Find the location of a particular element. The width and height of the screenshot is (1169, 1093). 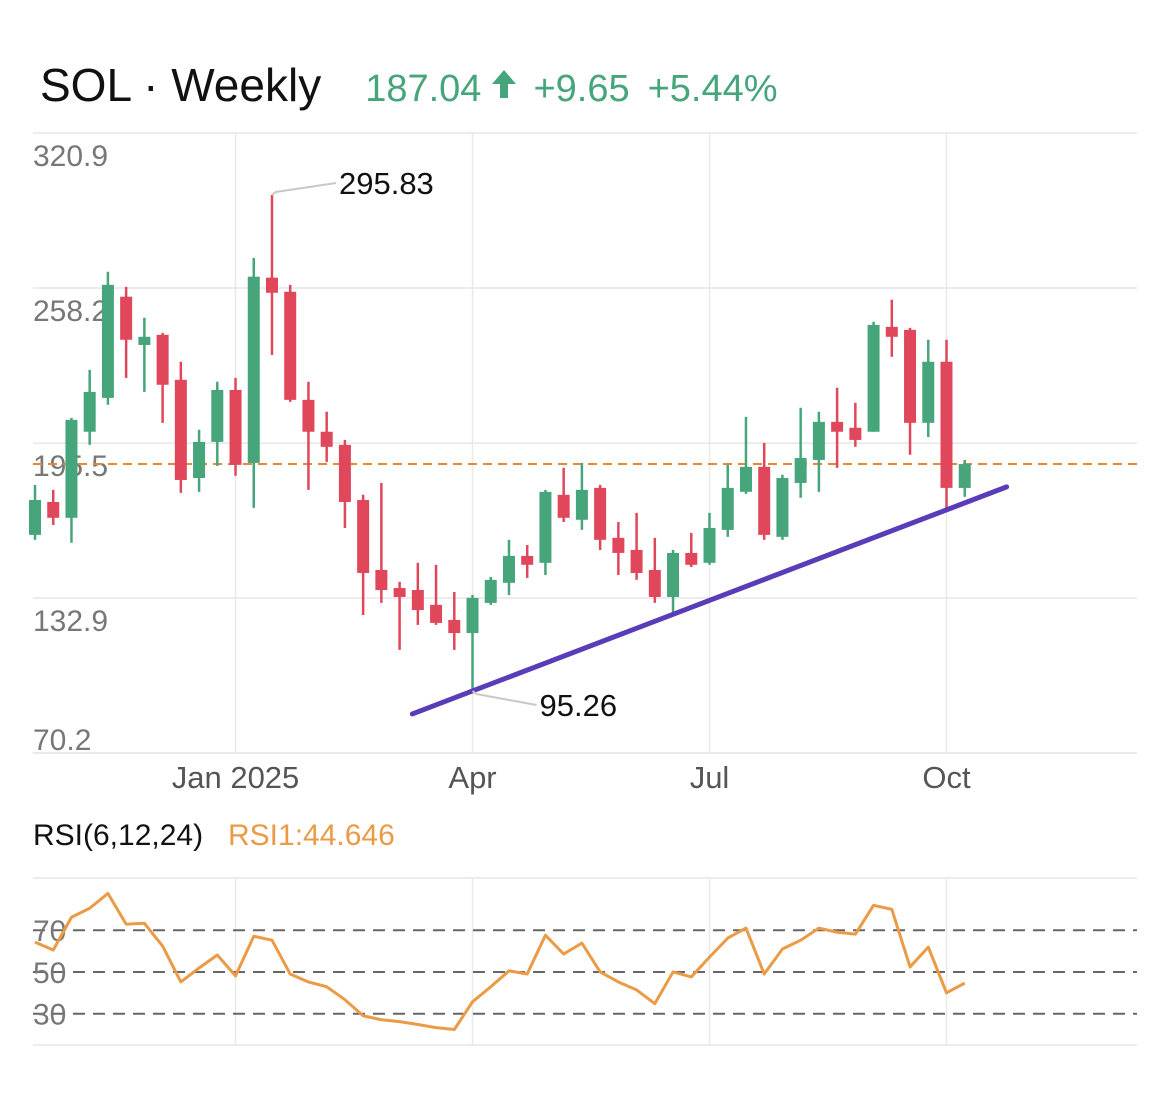

panel-title: RSI(6,12,24) is located at coordinates (118, 835).